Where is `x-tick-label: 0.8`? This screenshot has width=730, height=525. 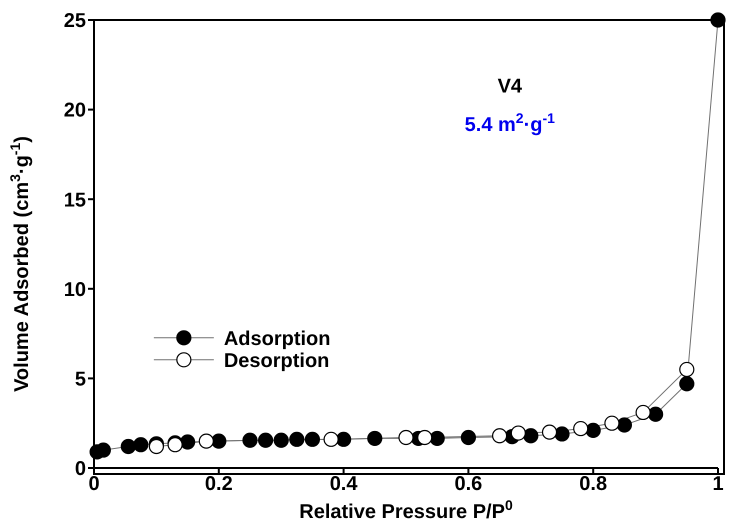
x-tick-label: 0.8 is located at coordinates (593, 484).